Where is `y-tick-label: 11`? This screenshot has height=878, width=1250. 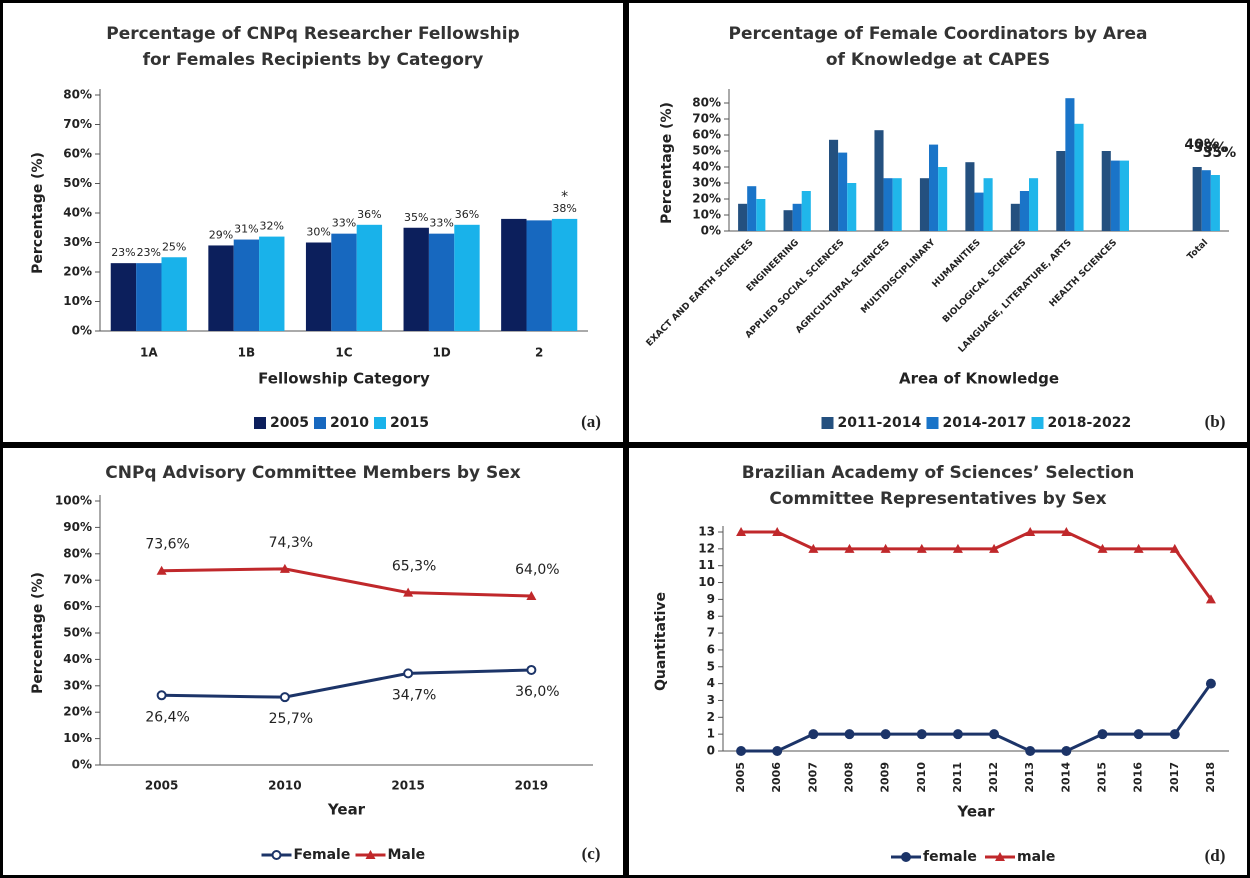 y-tick-label: 11 is located at coordinates (706, 565).